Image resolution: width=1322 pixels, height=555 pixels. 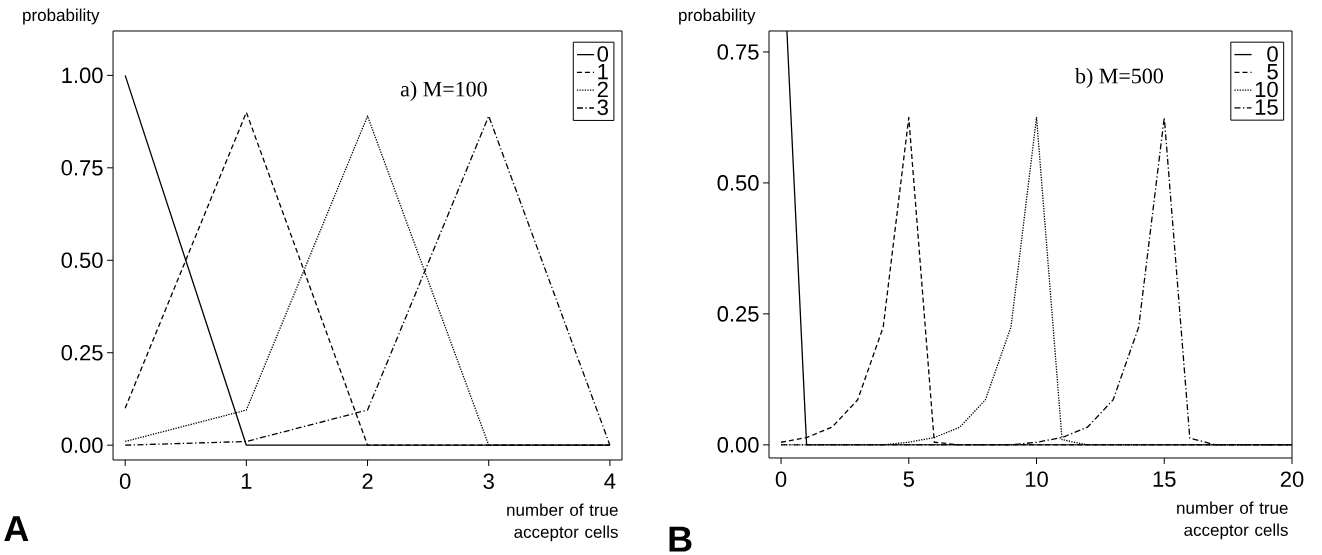 What do you see at coordinates (602, 107) in the screenshot?
I see `legend-label: 3` at bounding box center [602, 107].